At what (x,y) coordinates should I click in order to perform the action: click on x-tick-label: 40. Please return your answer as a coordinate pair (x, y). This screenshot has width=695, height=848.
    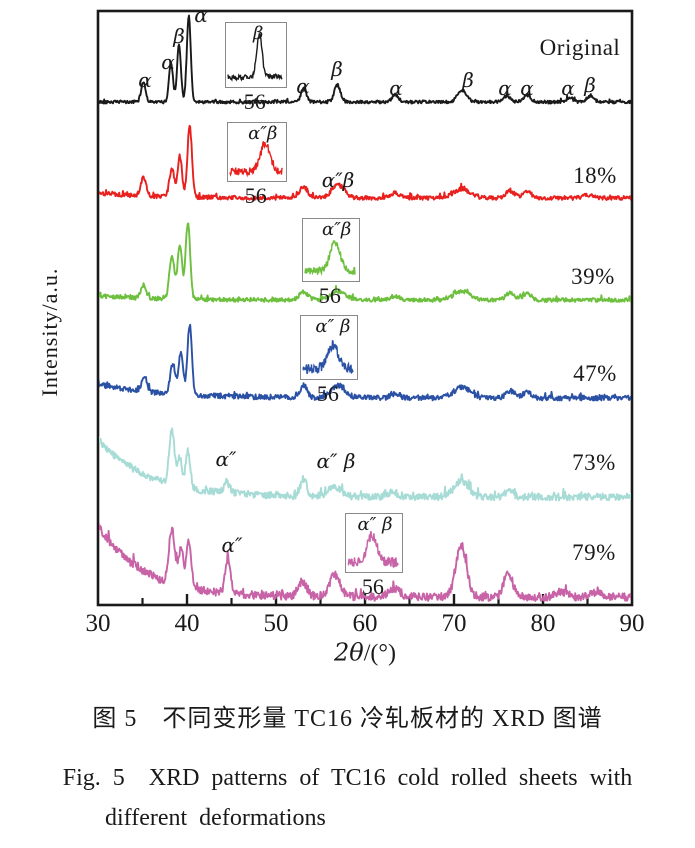
    Looking at the image, I should click on (187, 623).